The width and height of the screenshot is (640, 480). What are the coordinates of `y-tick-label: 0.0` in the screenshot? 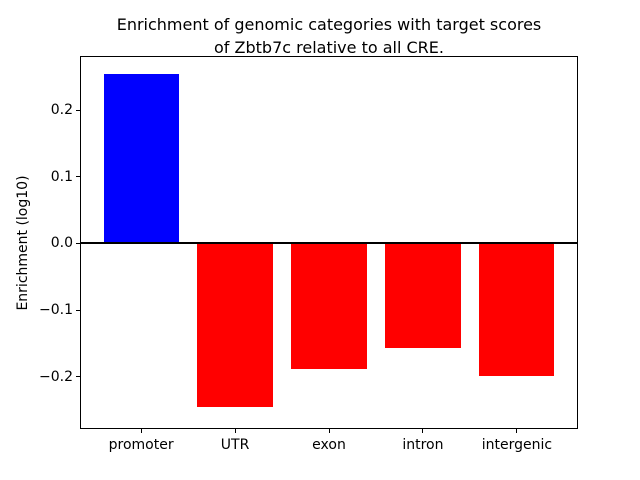 It's located at (61, 243).